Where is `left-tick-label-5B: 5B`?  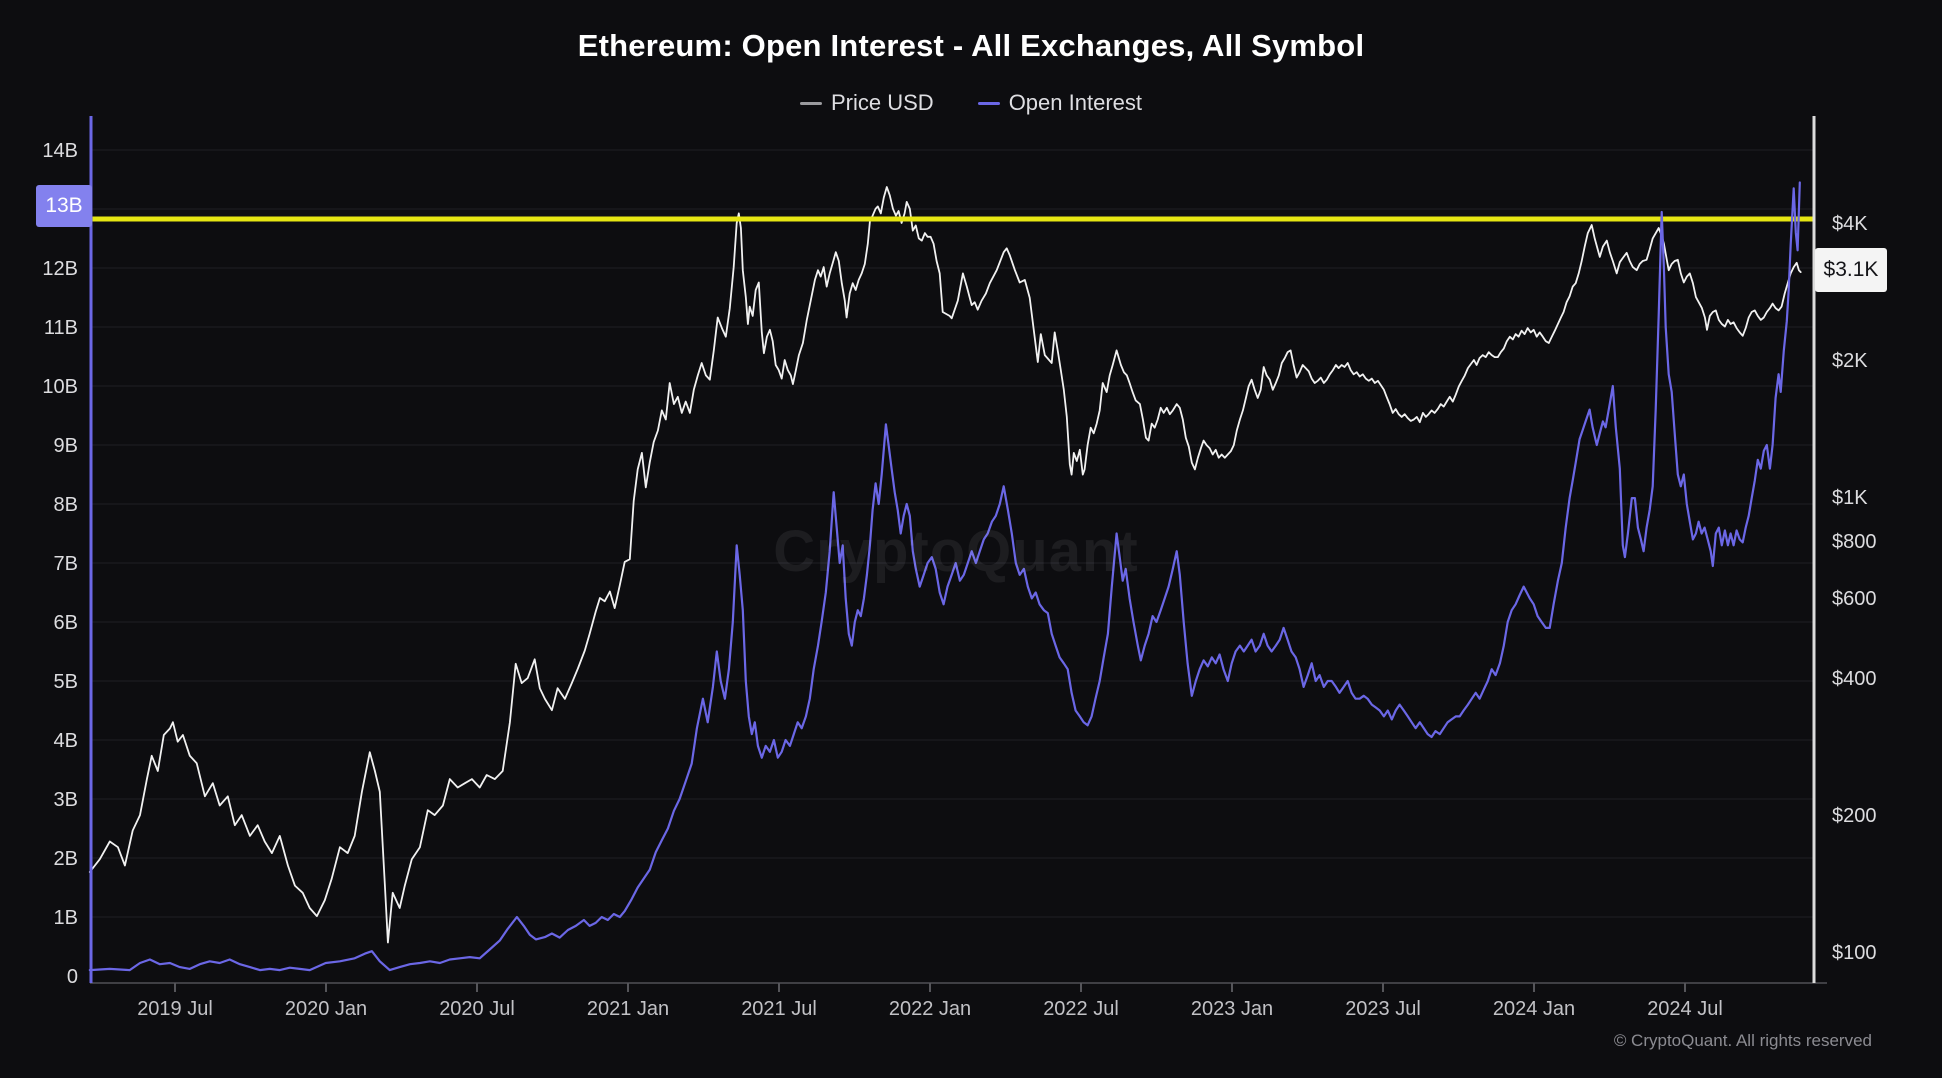 left-tick-label-5B: 5B is located at coordinates (66, 682).